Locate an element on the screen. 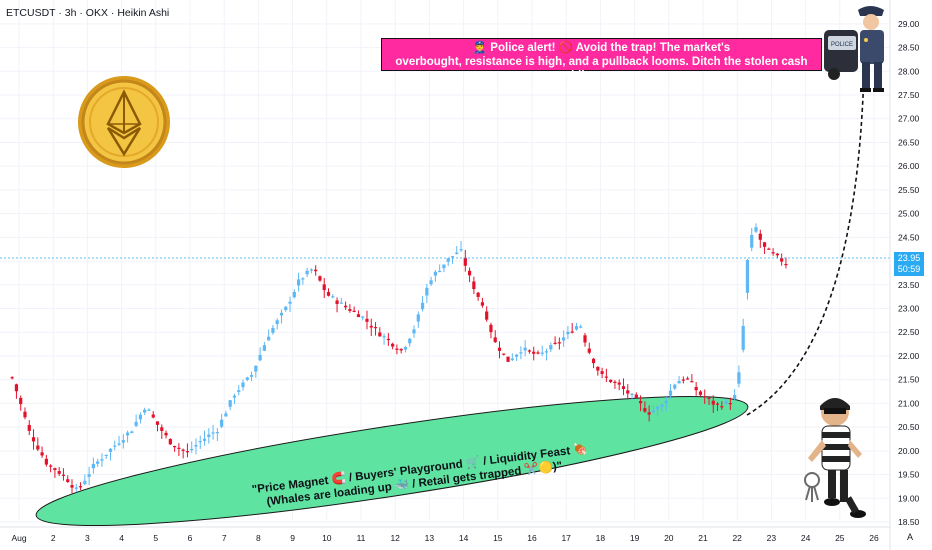 This screenshot has height=550, width=932. projection-curve is located at coordinates (805, 242).